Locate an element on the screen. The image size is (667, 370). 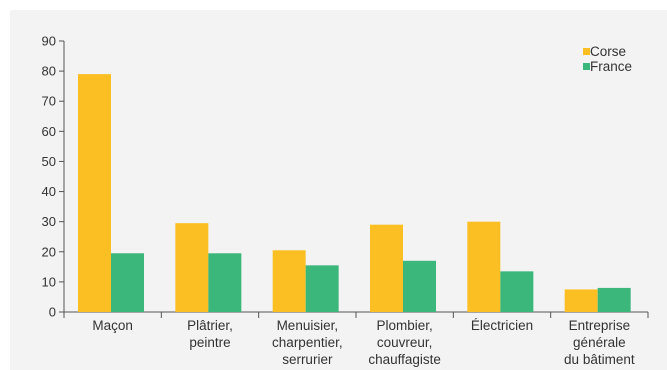
y-tick-label: 20 is located at coordinates (49, 251).